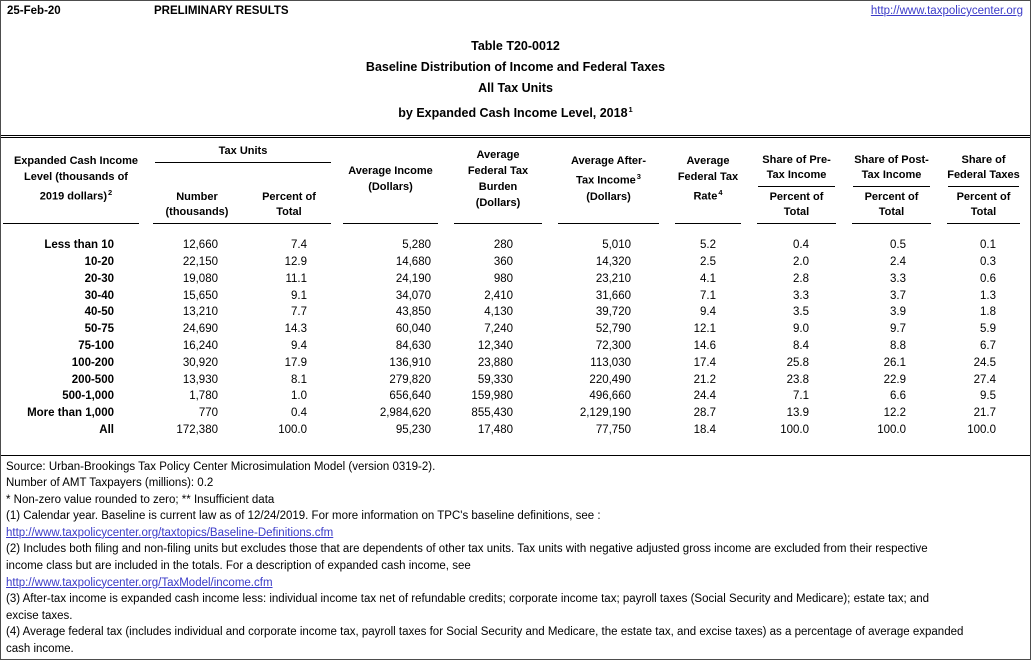  I want to click on cell-value: 280, so click(503, 245).